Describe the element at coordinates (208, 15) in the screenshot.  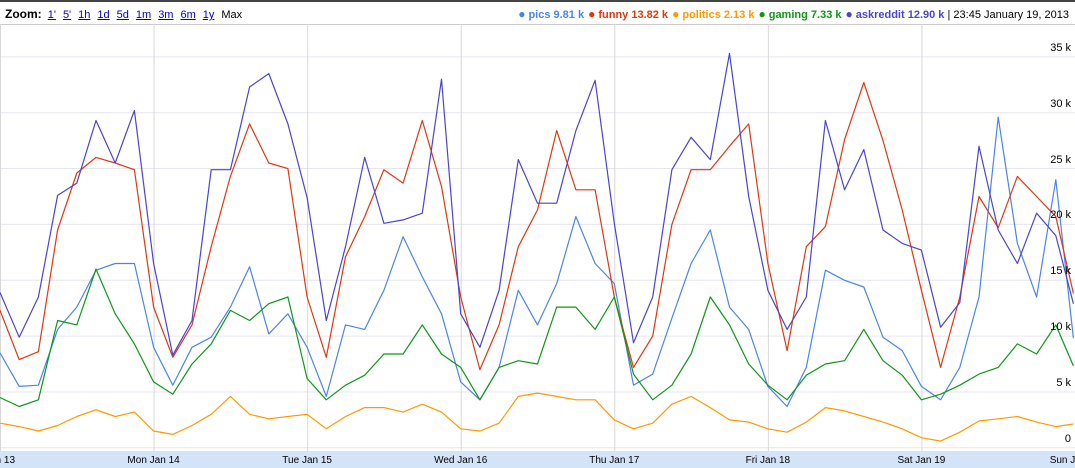
I see `zoom-option-8: 1y` at that location.